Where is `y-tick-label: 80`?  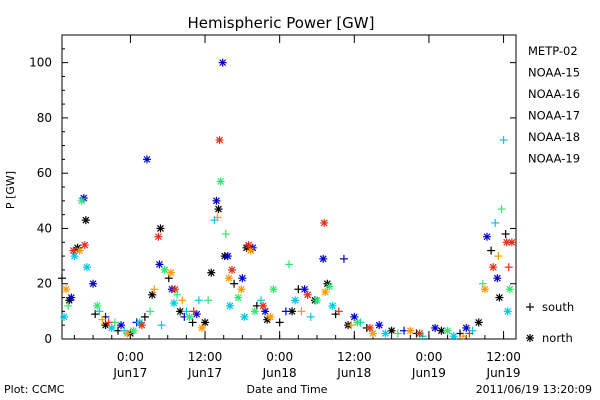
y-tick-label: 80 is located at coordinates (44, 118).